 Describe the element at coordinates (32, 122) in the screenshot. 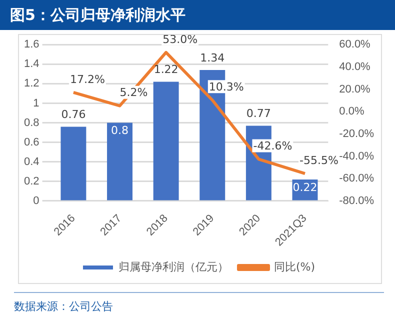

I see `y-tick-label: 0.8` at that location.